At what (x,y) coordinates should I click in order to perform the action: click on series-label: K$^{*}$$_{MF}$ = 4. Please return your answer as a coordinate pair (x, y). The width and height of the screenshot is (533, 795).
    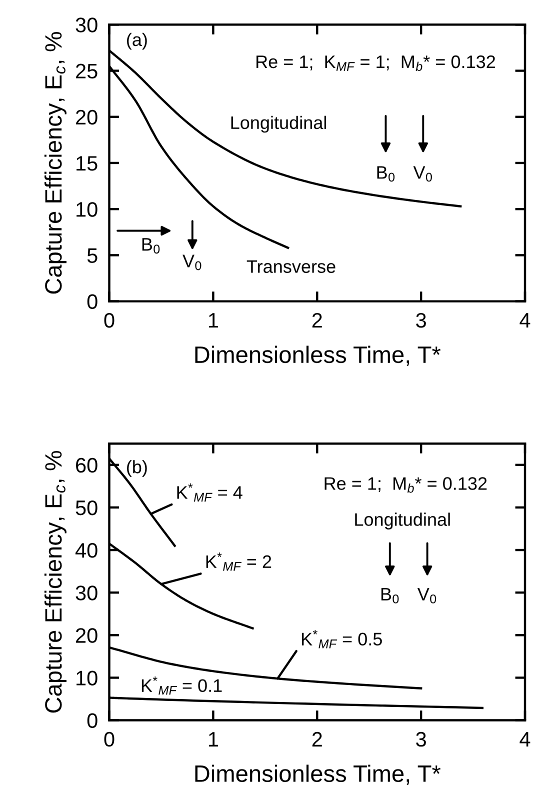
    Looking at the image, I should click on (209, 492).